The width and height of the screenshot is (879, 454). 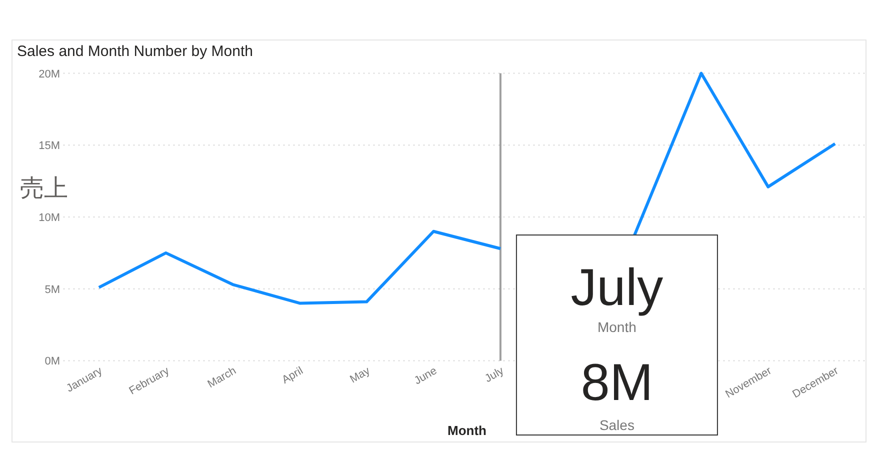 What do you see at coordinates (52, 362) in the screenshot?
I see `y-tick-label: 0M` at bounding box center [52, 362].